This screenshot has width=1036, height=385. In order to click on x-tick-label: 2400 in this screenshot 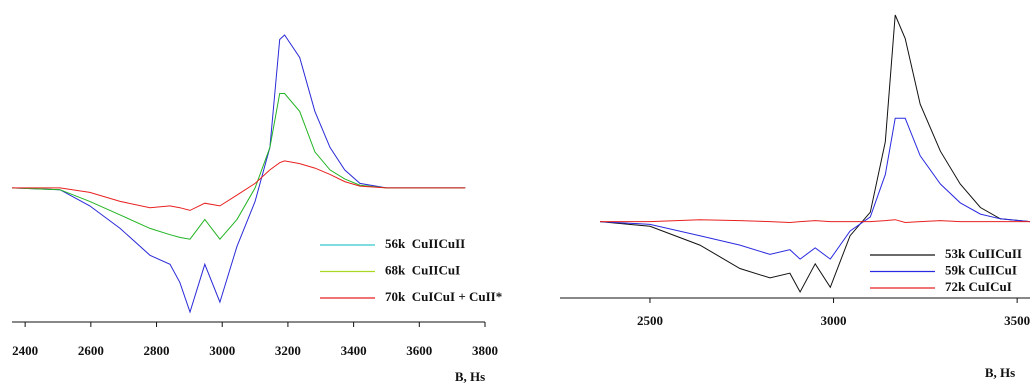, I will do `click(25, 350)`.